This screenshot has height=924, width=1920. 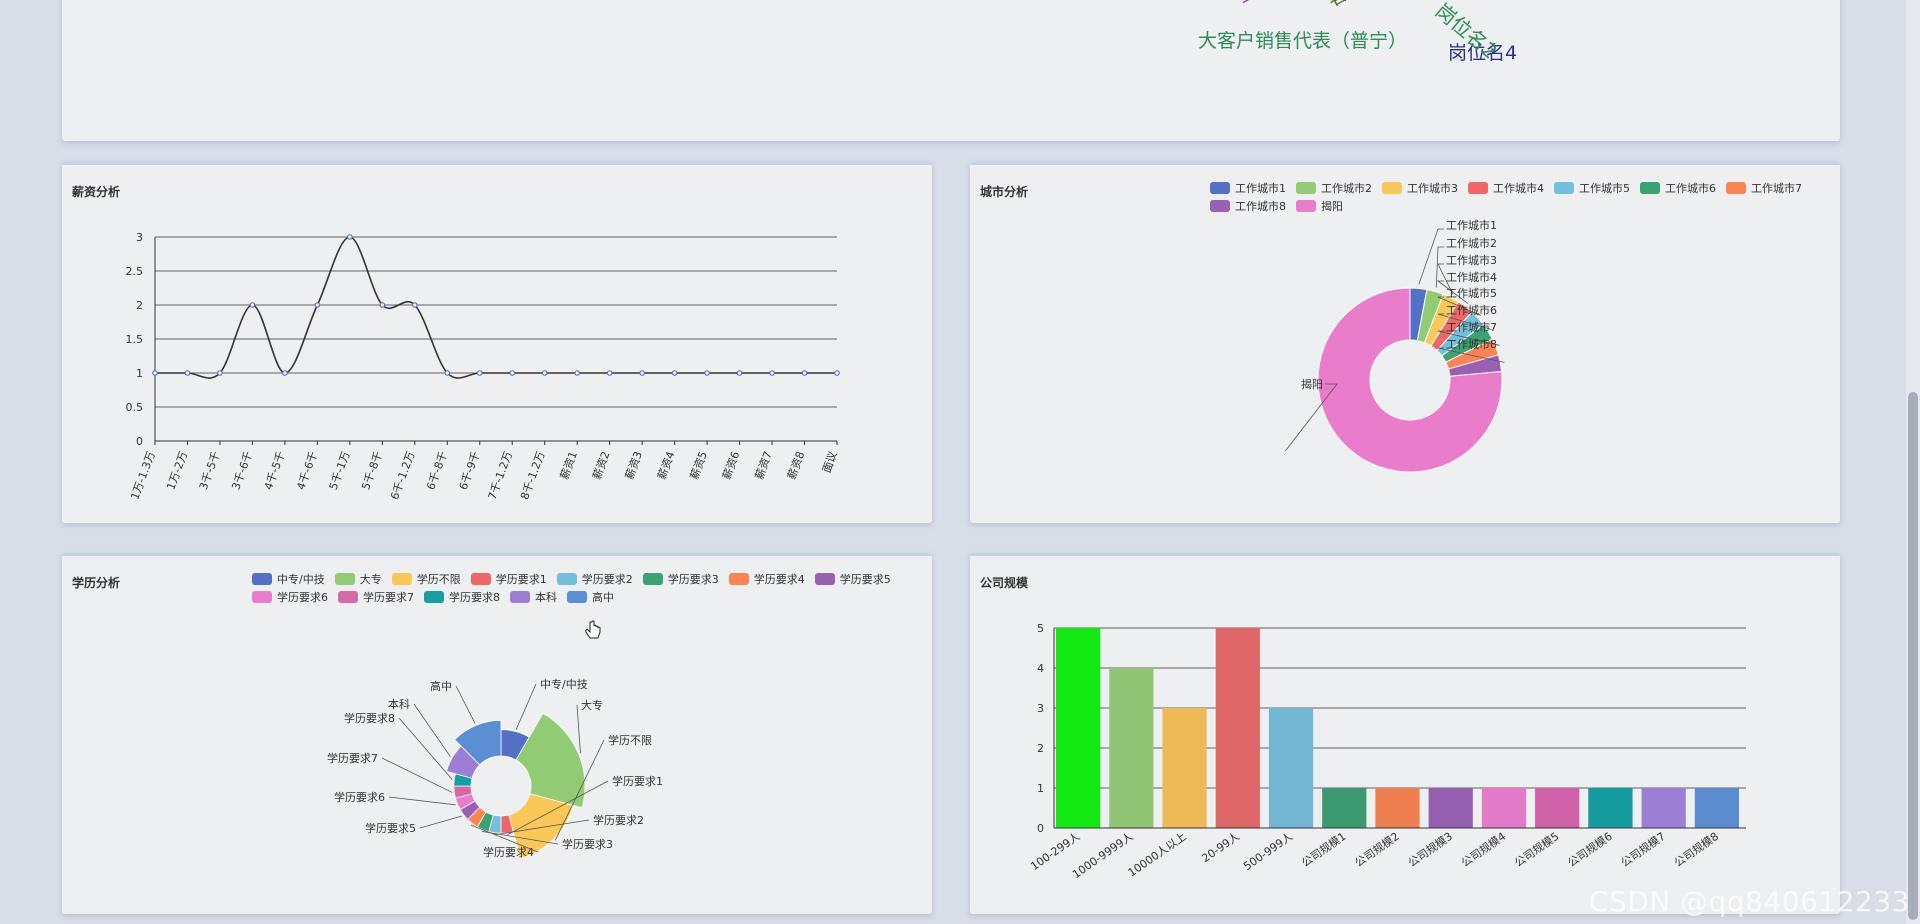 What do you see at coordinates (1537, 849) in the screenshot?
I see `x-tick-label: 公司规模5` at bounding box center [1537, 849].